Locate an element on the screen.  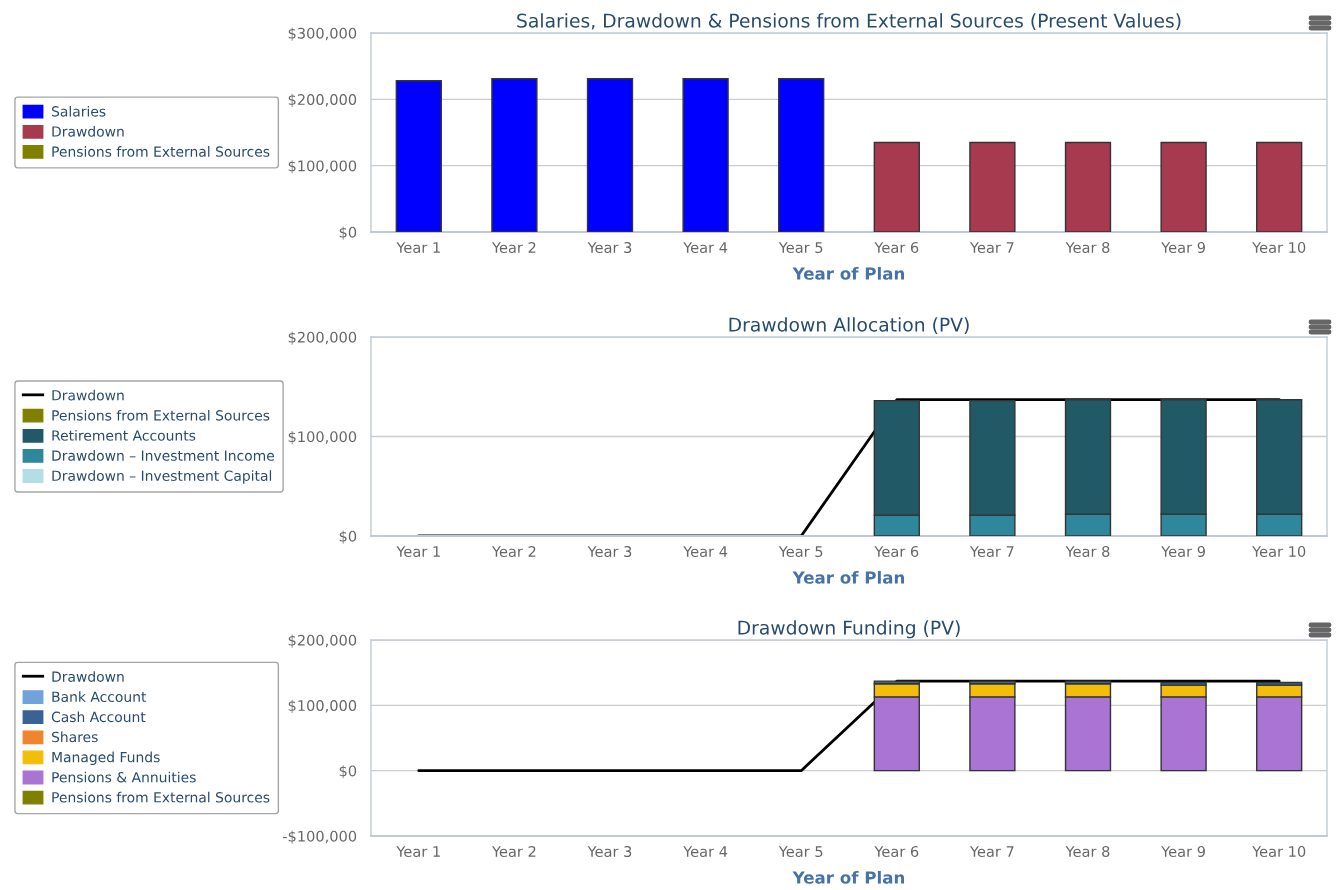
legend-label: Drawdown – Investment Capital is located at coordinates (162, 477).